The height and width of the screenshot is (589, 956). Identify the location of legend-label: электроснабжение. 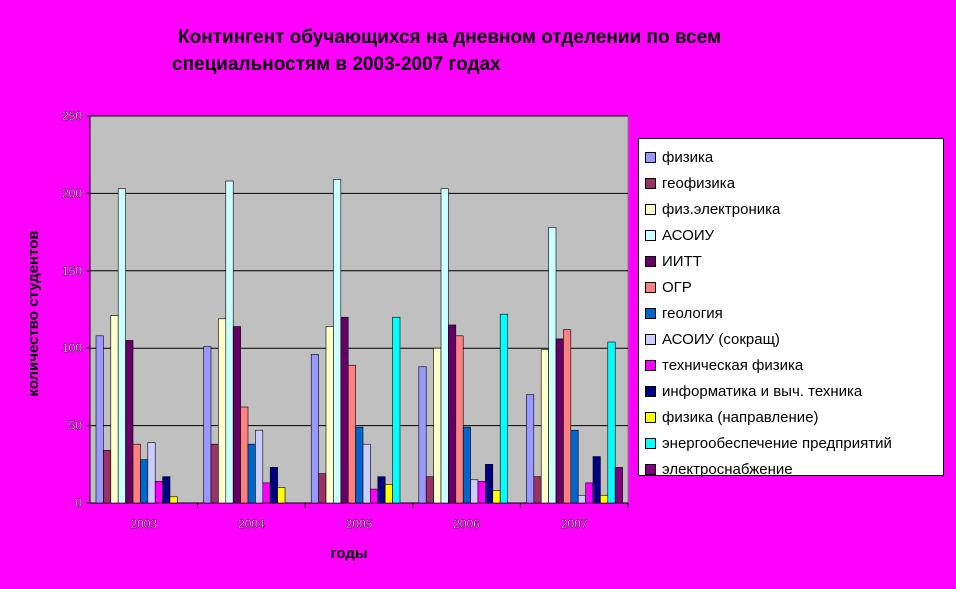
(727, 469).